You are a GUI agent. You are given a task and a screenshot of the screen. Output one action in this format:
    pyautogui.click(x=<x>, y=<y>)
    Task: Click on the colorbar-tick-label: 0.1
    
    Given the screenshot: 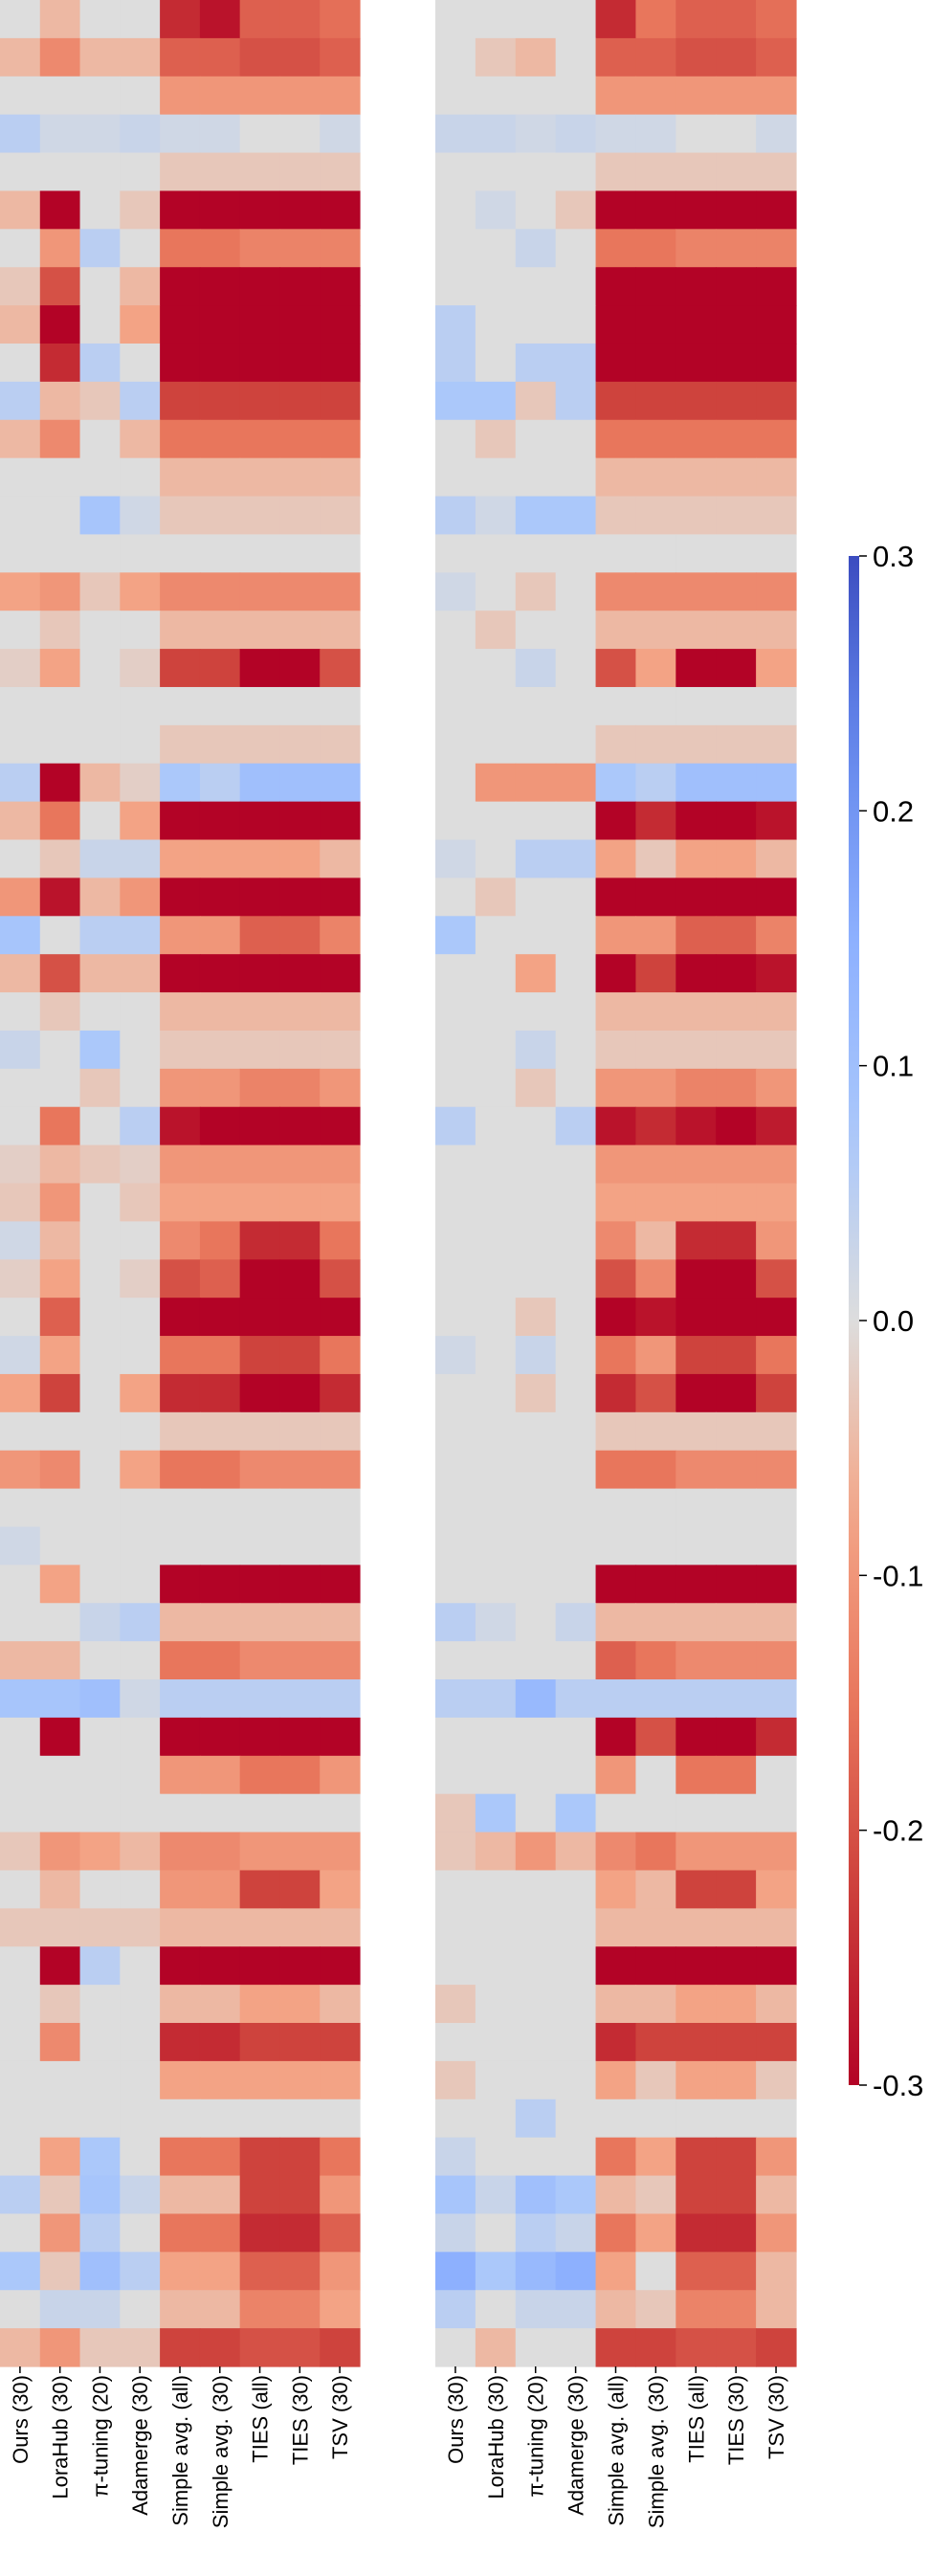 What is the action you would take?
    pyautogui.click(x=894, y=1066)
    